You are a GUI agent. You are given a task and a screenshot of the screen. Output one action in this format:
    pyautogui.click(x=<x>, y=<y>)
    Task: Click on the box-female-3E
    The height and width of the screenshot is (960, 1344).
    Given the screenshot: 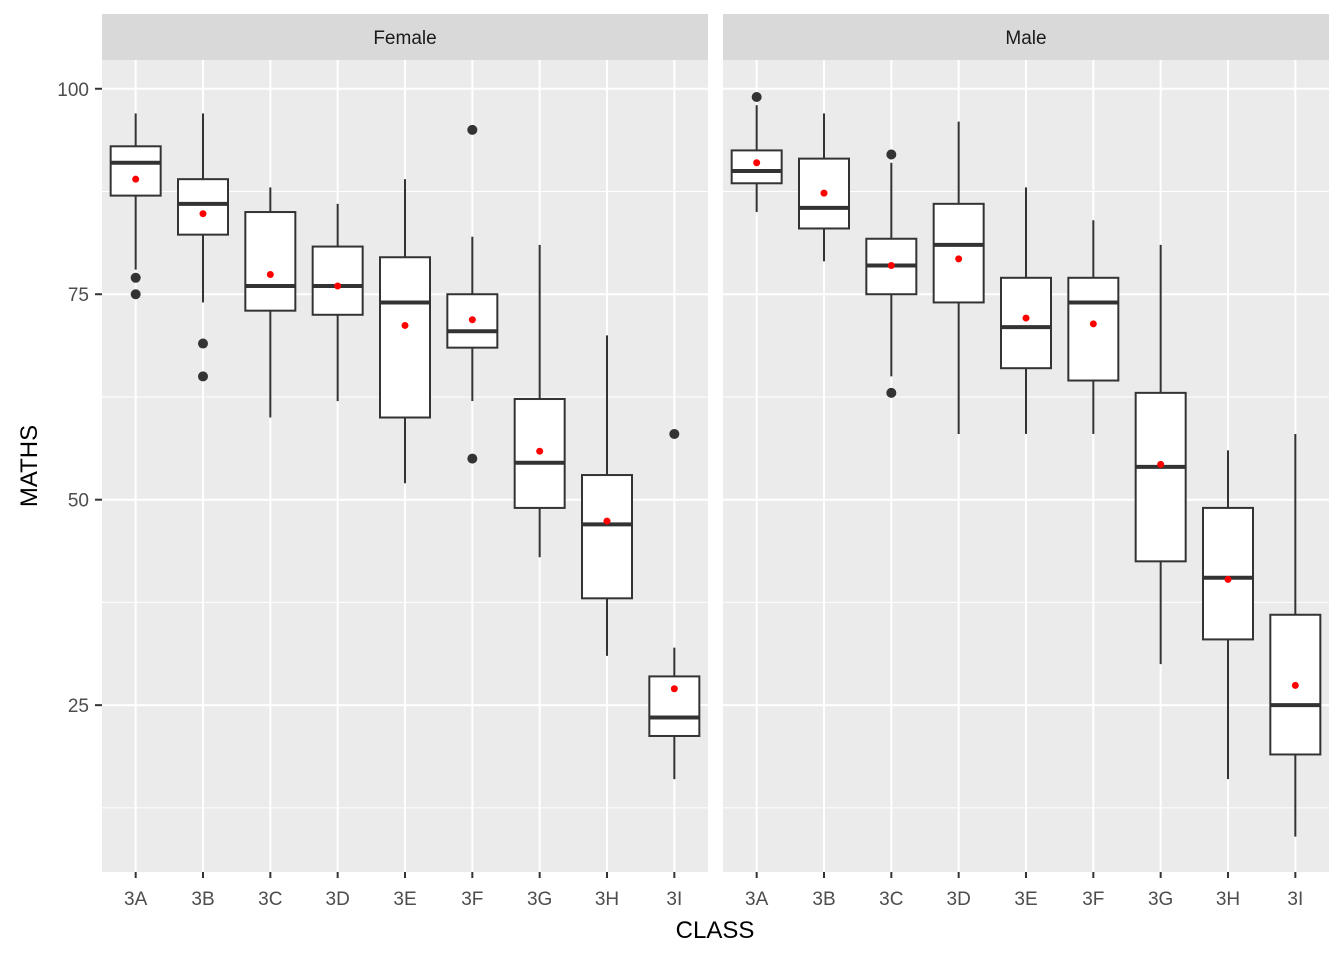 What is the action you would take?
    pyautogui.click(x=405, y=331)
    